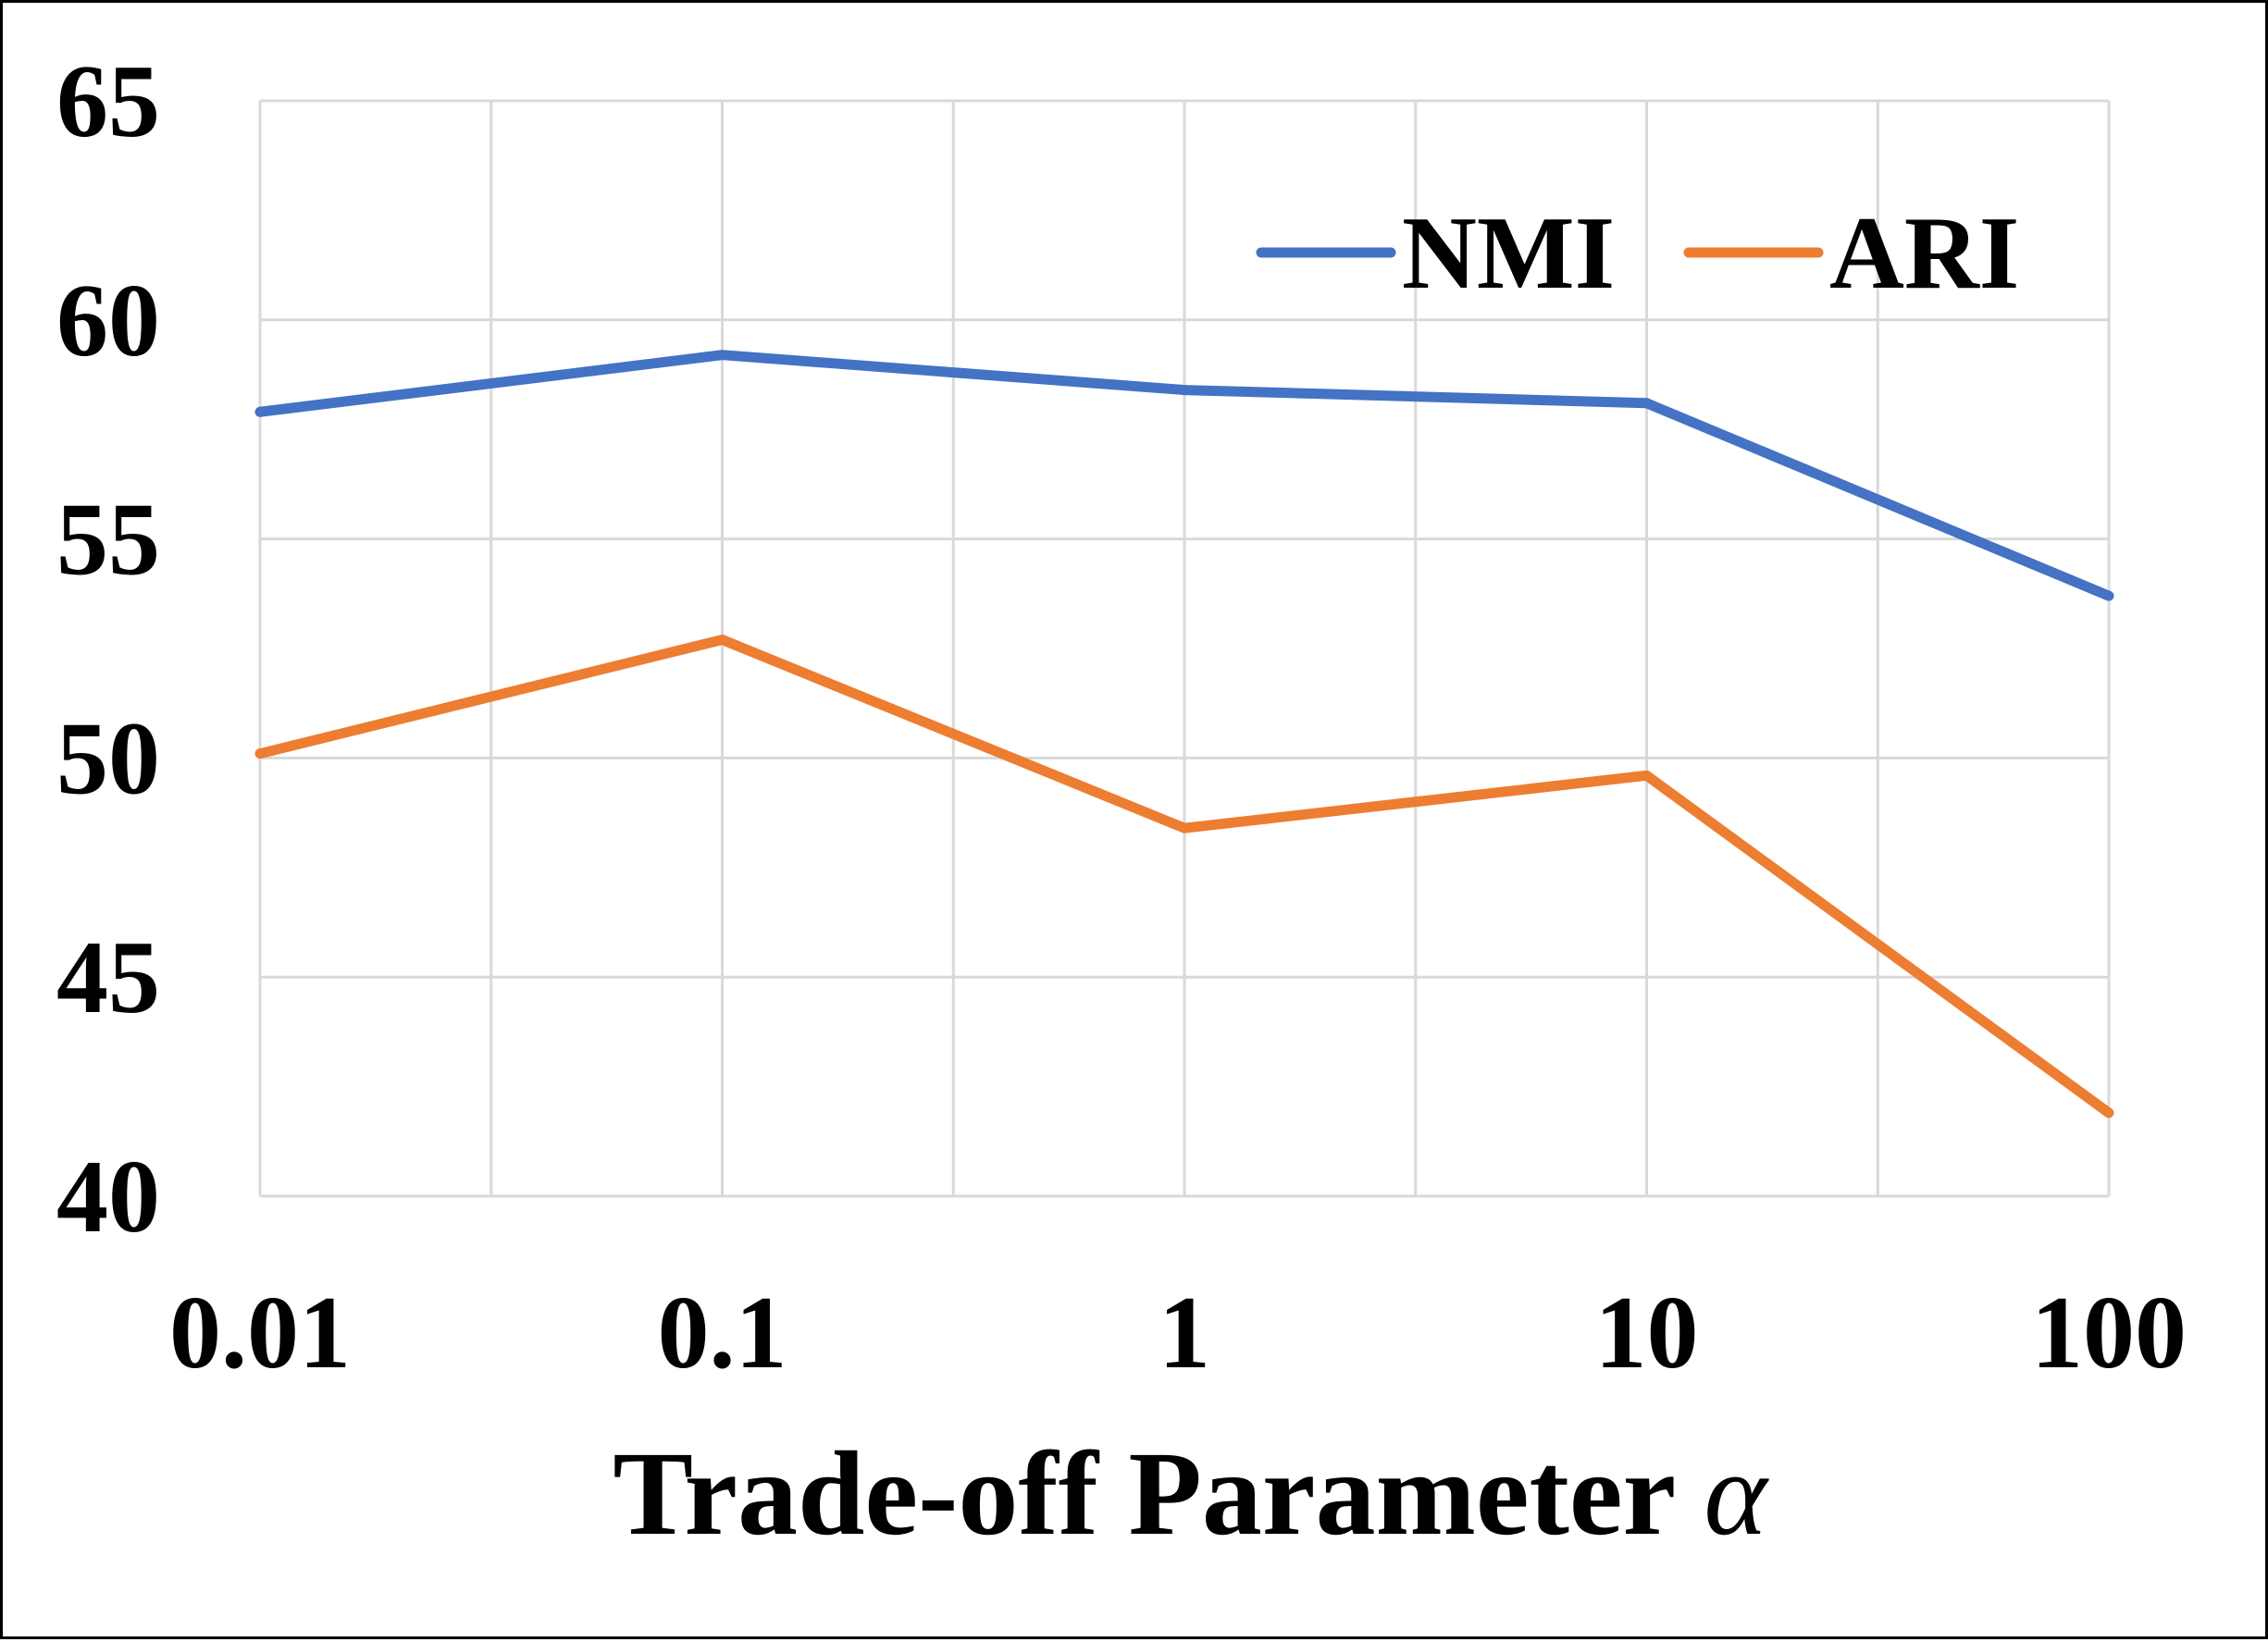 The height and width of the screenshot is (1642, 2268). I want to click on y-tick-label: 40, so click(108, 1197).